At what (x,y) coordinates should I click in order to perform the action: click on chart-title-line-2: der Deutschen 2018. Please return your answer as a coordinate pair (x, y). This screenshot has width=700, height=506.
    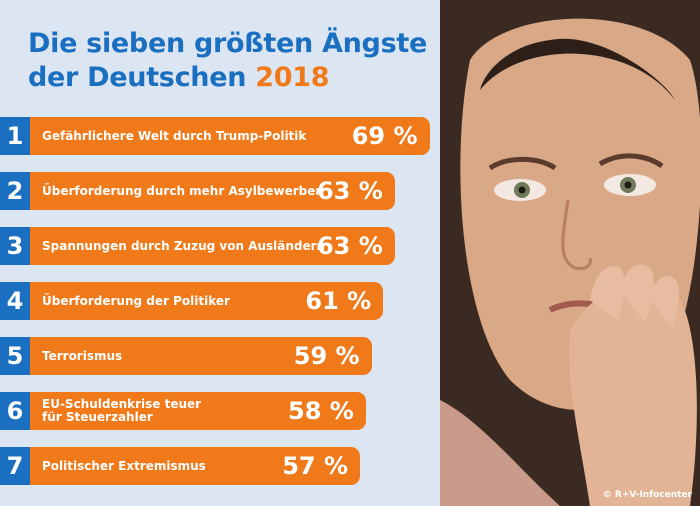
    Looking at the image, I should click on (179, 77).